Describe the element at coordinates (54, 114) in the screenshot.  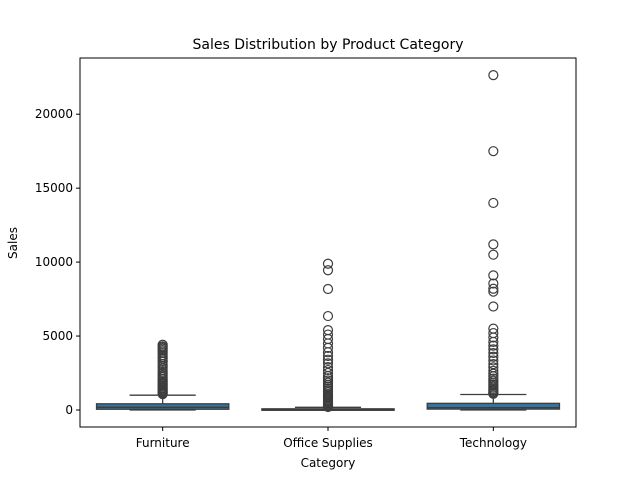
I see `y-tick-label: 20000` at that location.